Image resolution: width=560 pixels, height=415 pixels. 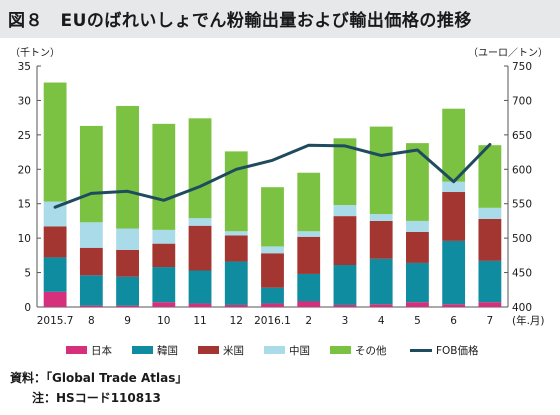 I want to click on right-axis-tick-label: 750, so click(x=522, y=67).